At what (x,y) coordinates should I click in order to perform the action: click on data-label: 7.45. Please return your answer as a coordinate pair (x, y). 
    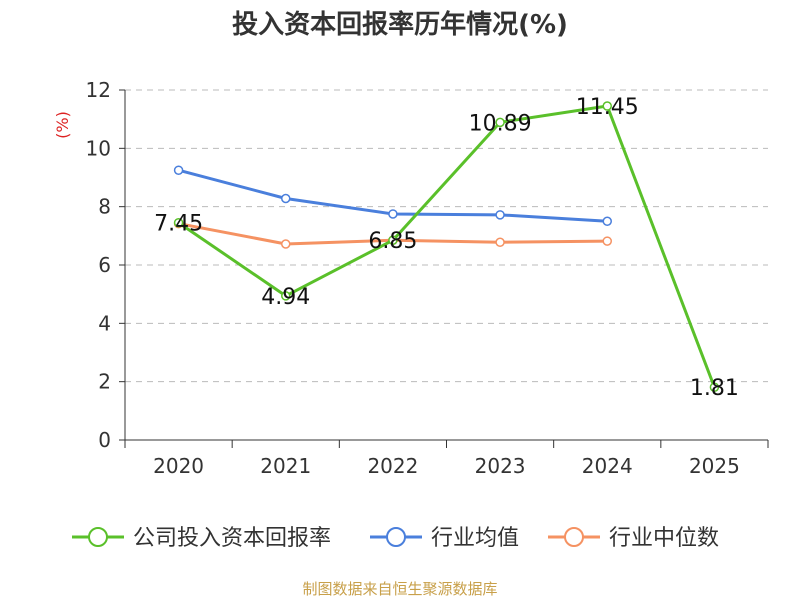
    Looking at the image, I should click on (178, 224).